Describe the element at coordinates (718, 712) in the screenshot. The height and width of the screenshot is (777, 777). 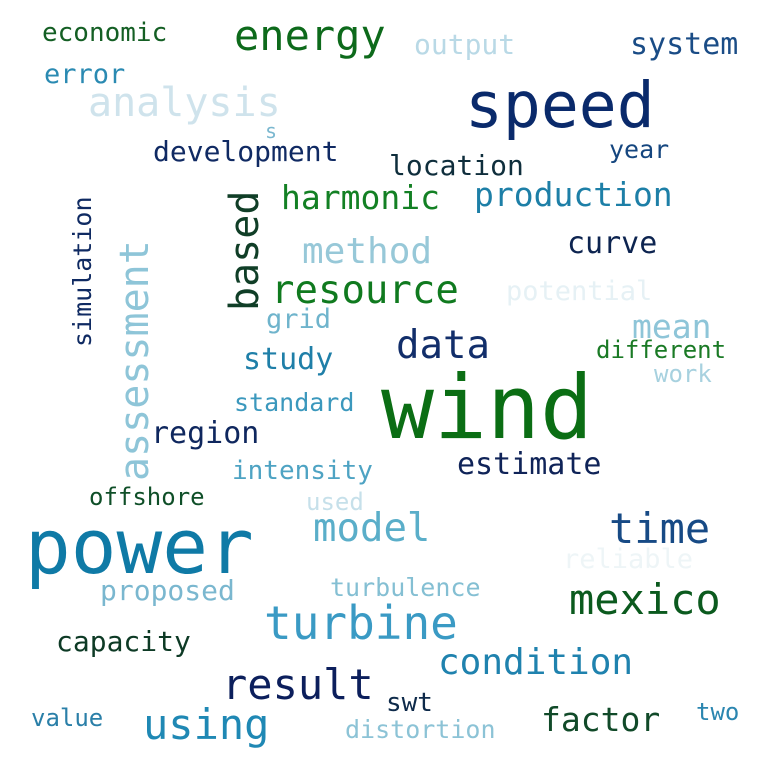
I see `word-two: two` at that location.